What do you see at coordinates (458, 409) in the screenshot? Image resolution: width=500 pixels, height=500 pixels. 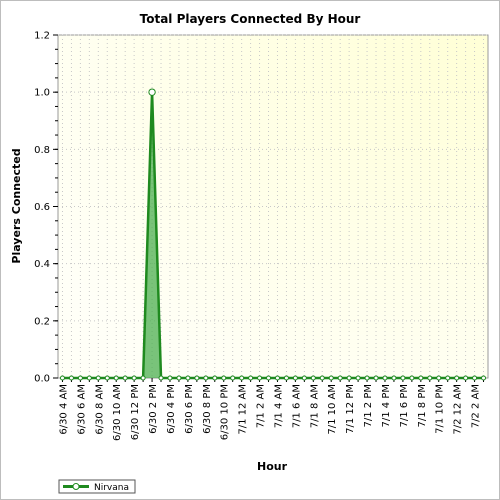 I see `x-tick-label: 7/2 12 AM` at bounding box center [458, 409].